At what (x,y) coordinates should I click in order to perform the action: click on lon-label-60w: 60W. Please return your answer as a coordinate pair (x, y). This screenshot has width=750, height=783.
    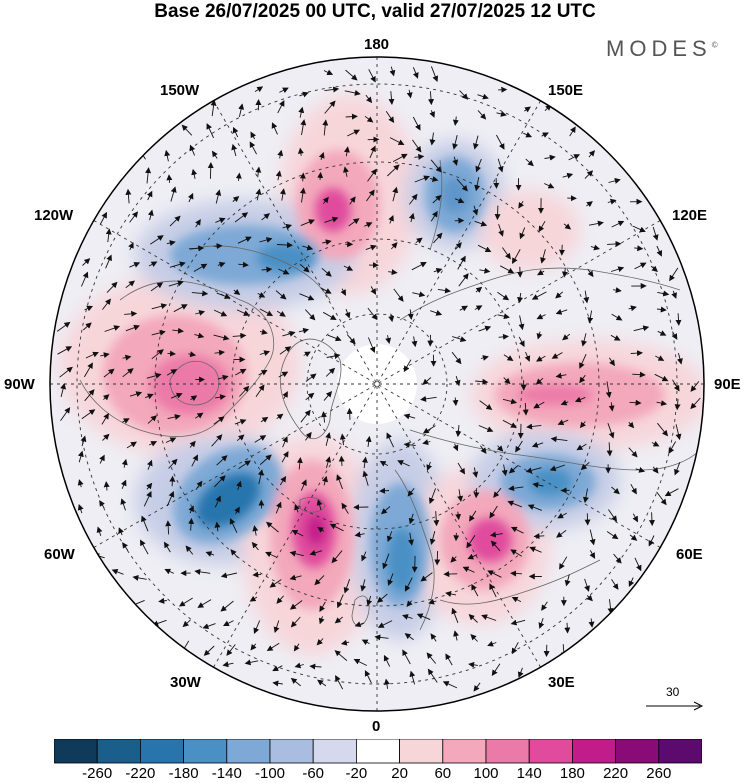
    Looking at the image, I should click on (59, 554).